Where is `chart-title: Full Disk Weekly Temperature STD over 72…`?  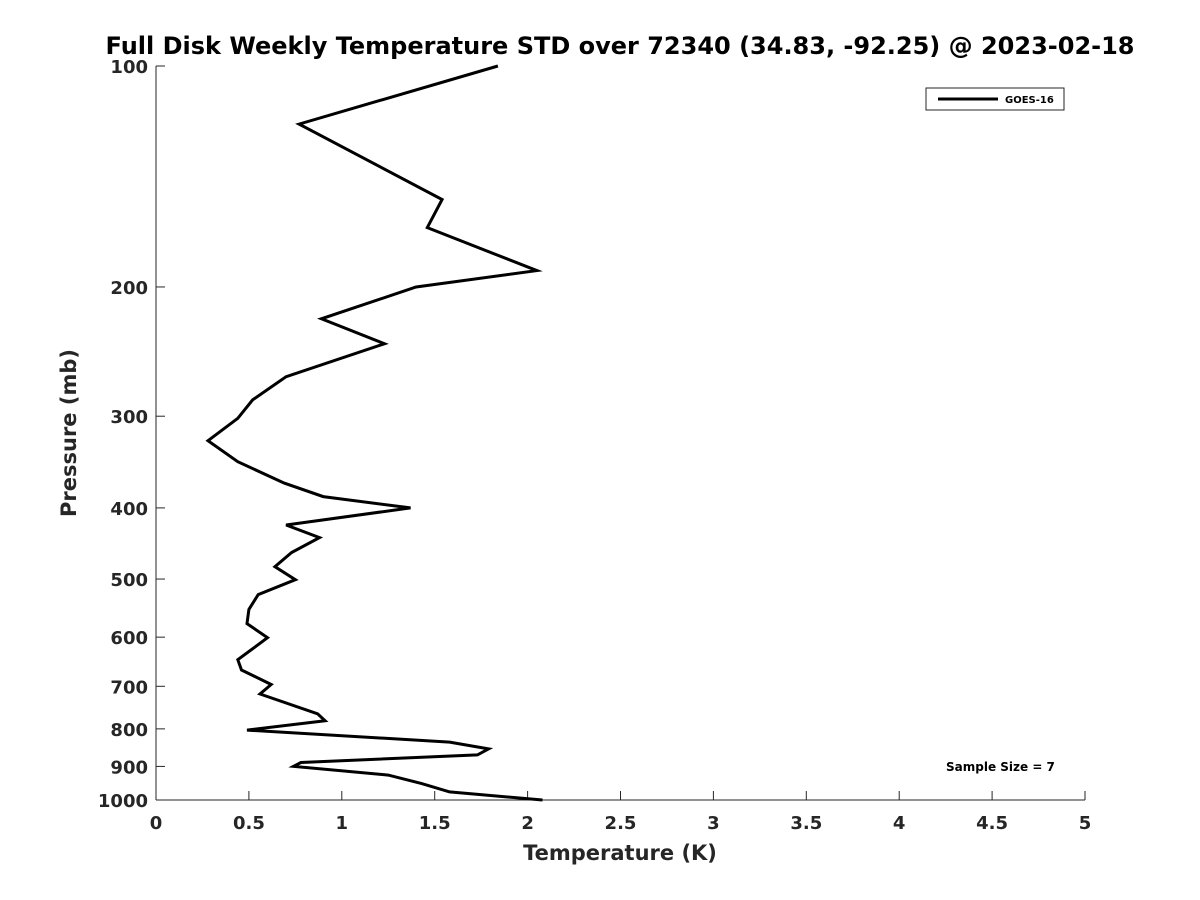
chart-title: Full Disk Weekly Temperature STD over 72… is located at coordinates (620, 46).